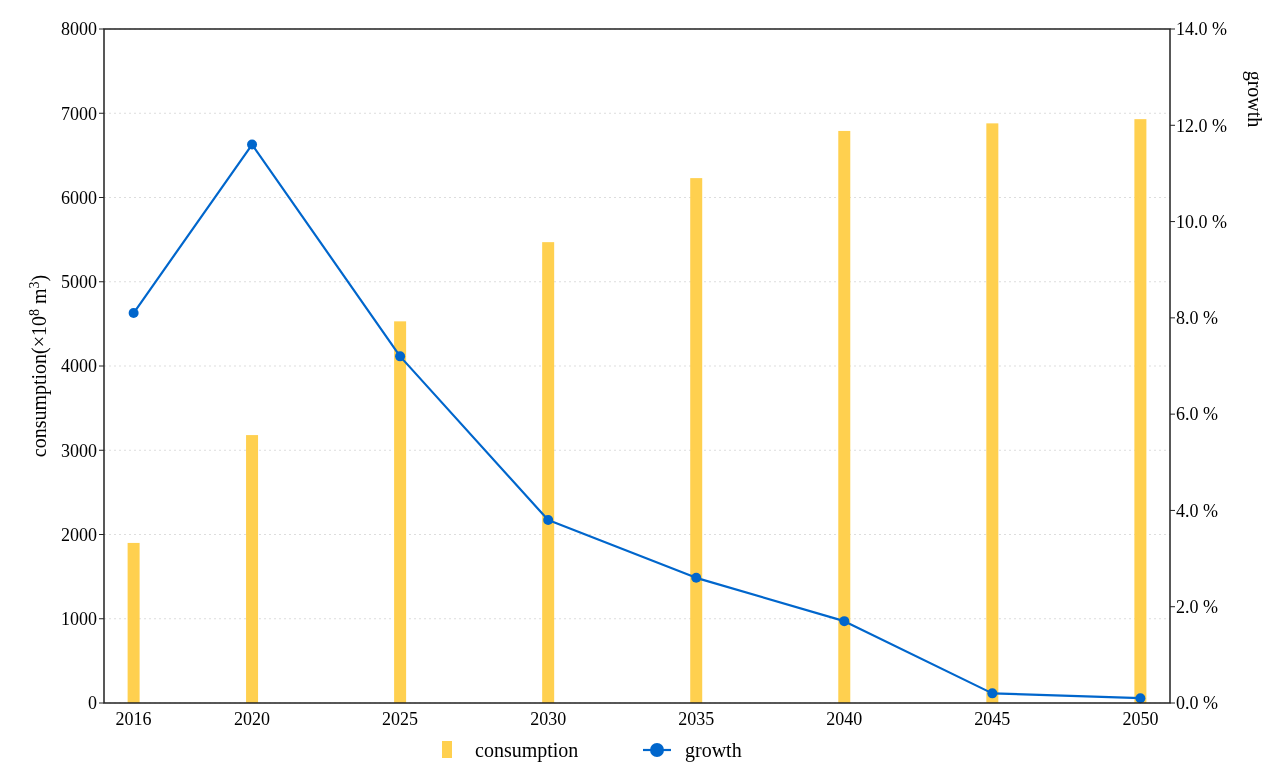  I want to click on y2-tick-label: 12.0 %, so click(1201, 125).